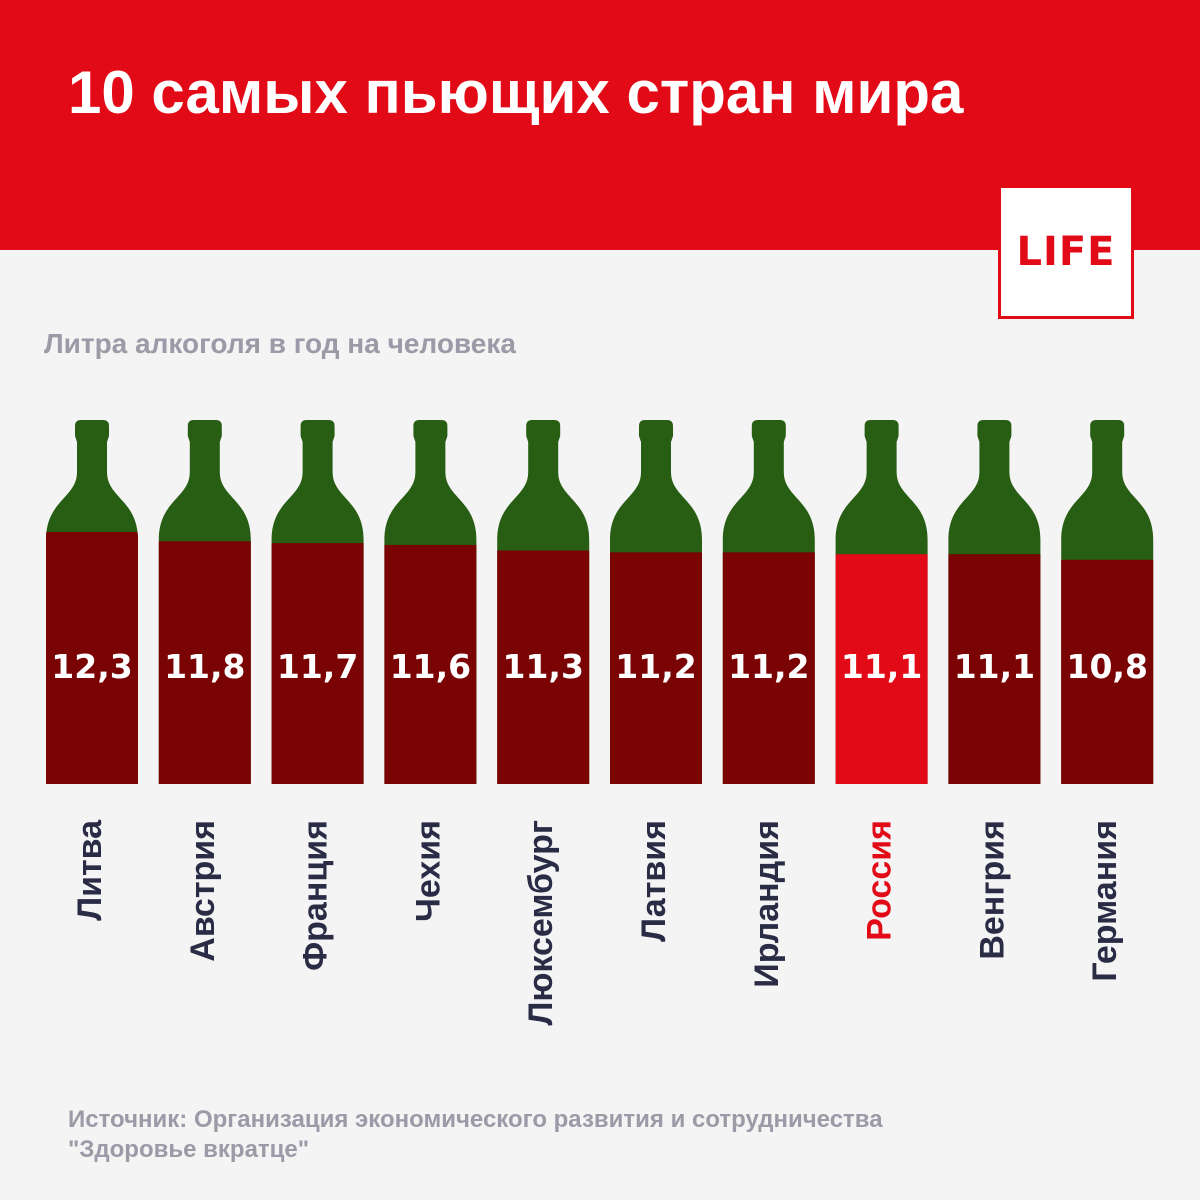 This screenshot has height=1200, width=1200. I want to click on bottle-6: 11,2 Латвия, so click(656, 681).